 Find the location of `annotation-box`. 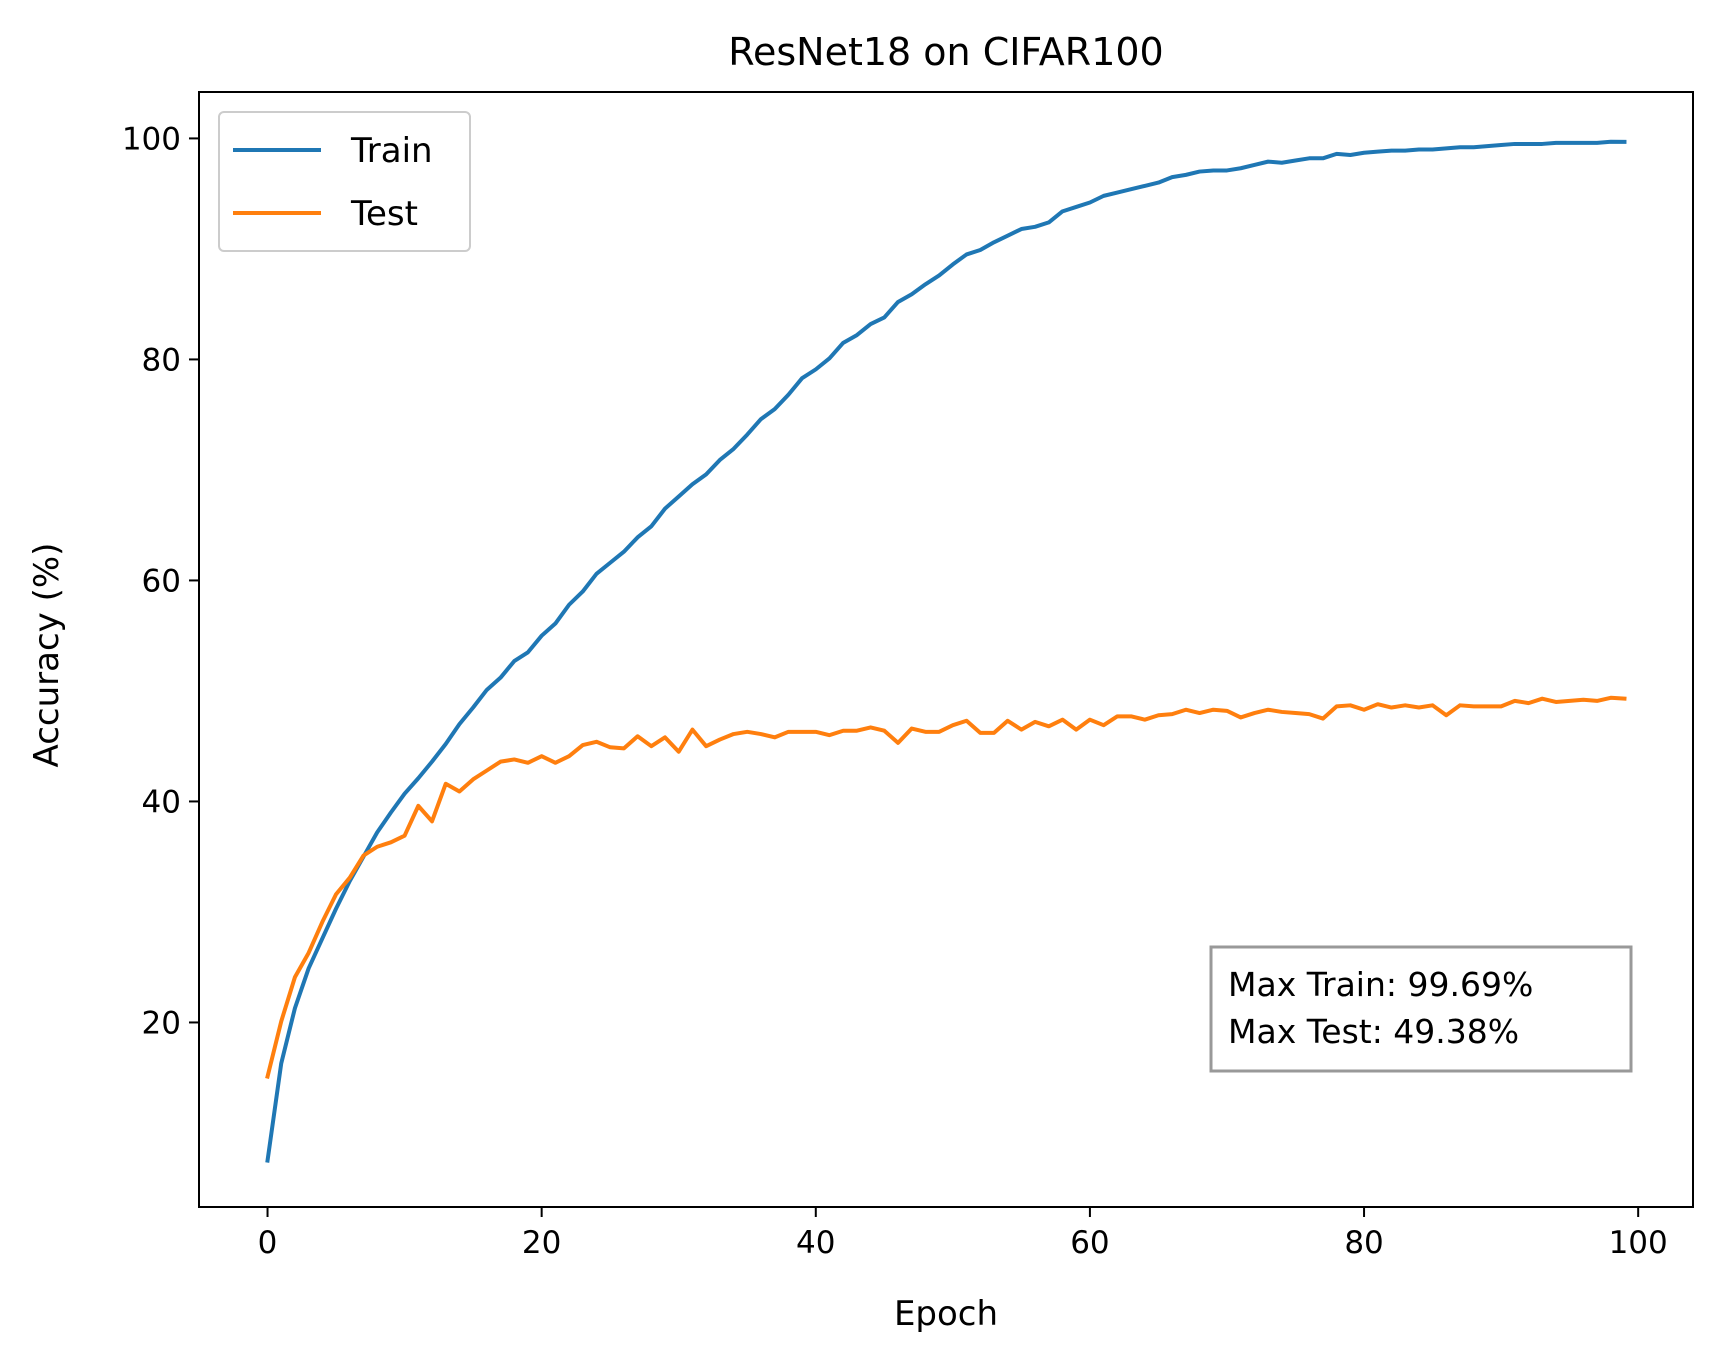

annotation-box is located at coordinates (1421, 1009).